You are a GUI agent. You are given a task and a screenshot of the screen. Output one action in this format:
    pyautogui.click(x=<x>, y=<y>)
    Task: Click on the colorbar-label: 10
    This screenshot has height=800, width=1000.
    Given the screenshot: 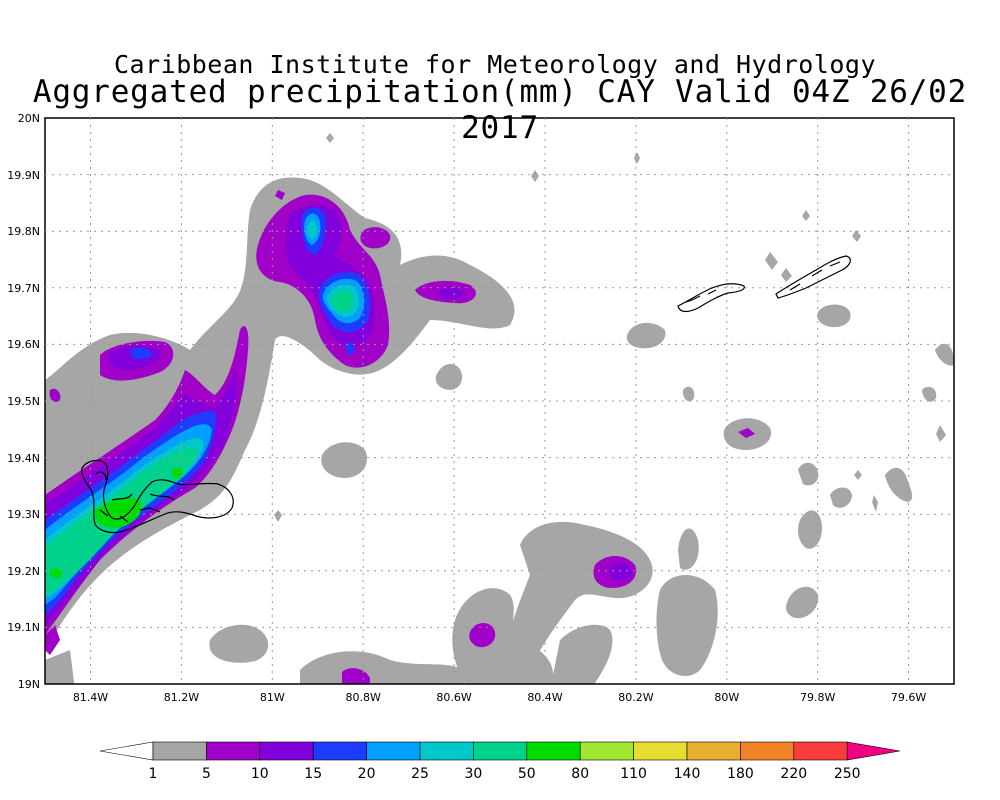 What is the action you would take?
    pyautogui.click(x=260, y=774)
    